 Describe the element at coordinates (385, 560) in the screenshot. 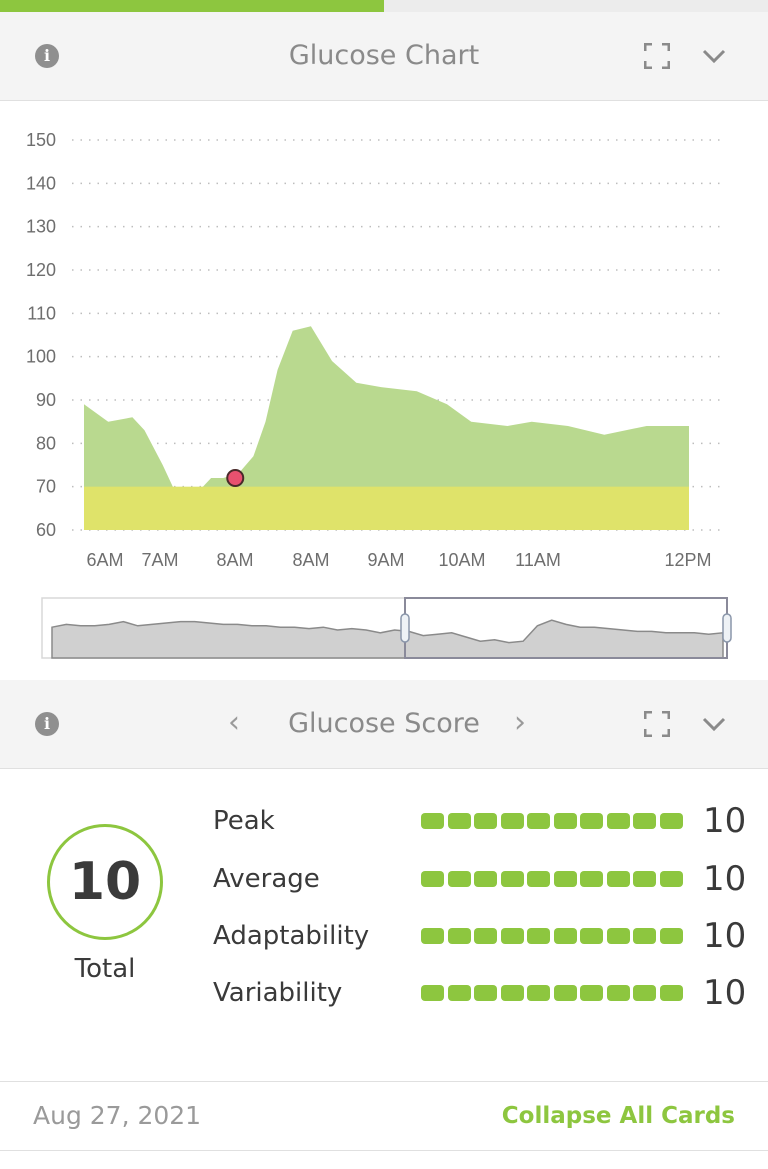

I see `x-tick-label: 9AM` at that location.